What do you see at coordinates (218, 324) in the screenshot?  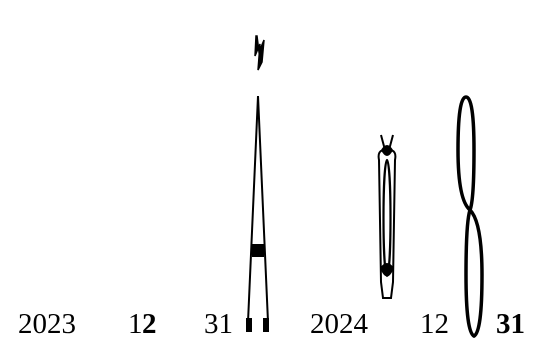 I see `day-31-first: 31` at bounding box center [218, 324].